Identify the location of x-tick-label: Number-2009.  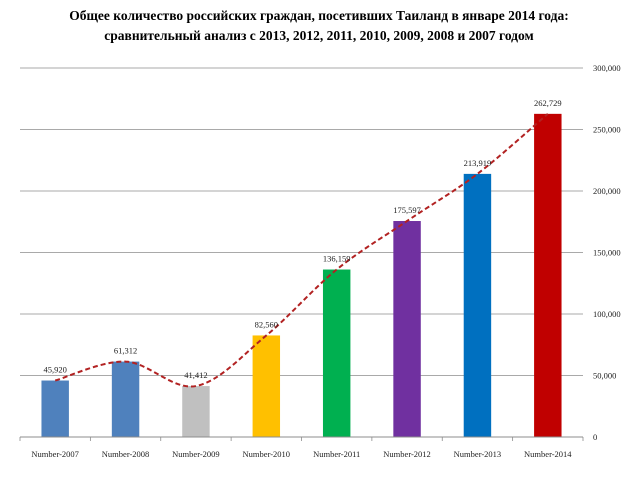
(196, 454).